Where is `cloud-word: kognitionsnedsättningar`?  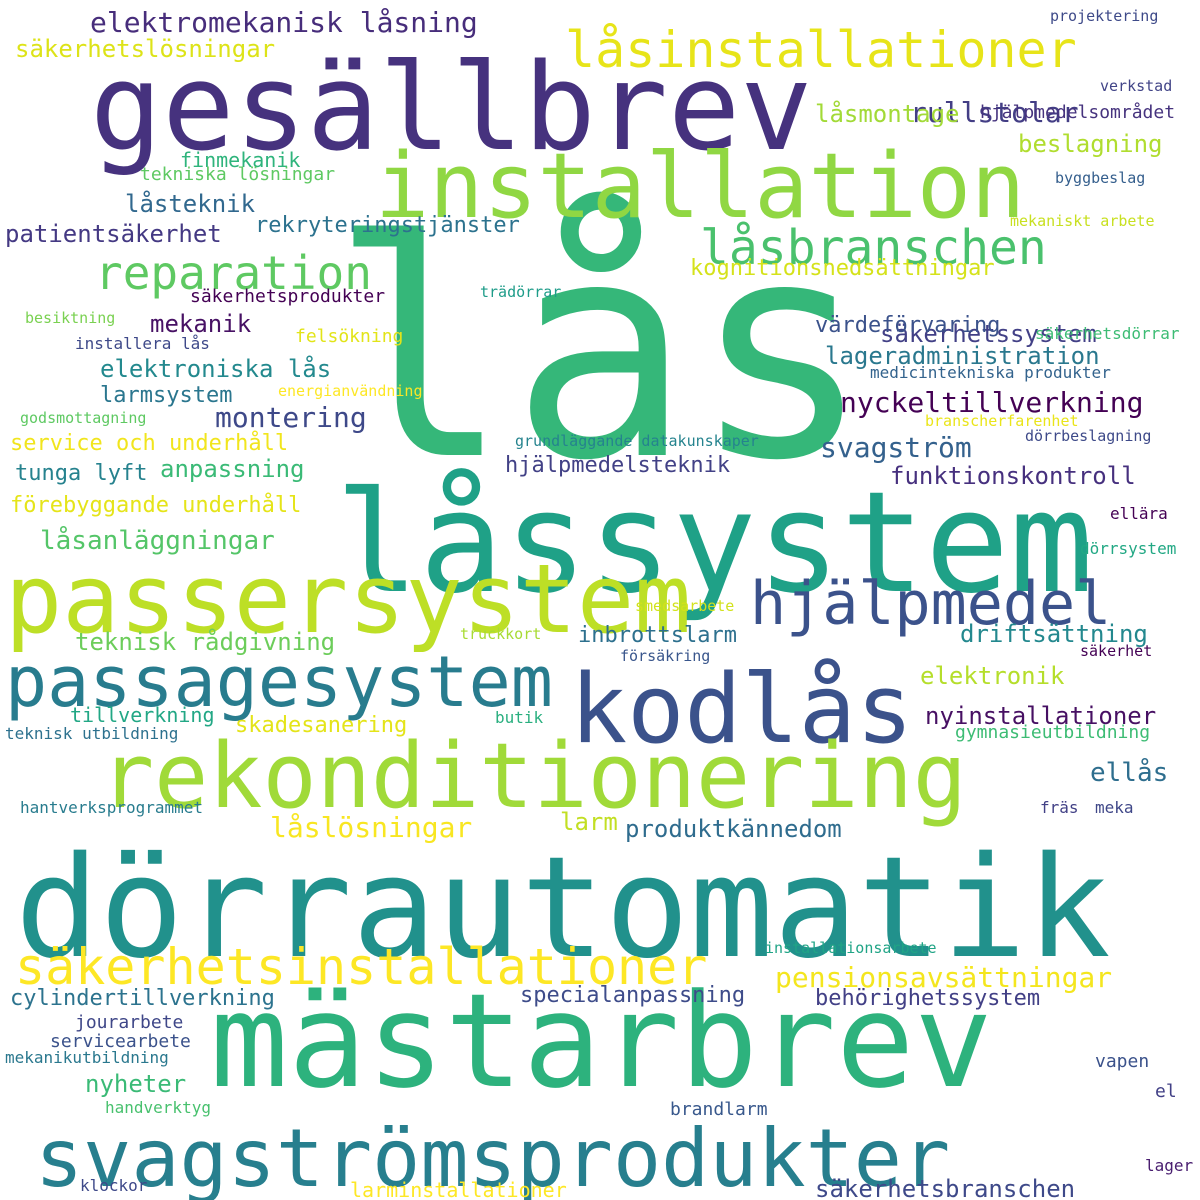
cloud-word: kognitionsnedsättningar is located at coordinates (842, 268).